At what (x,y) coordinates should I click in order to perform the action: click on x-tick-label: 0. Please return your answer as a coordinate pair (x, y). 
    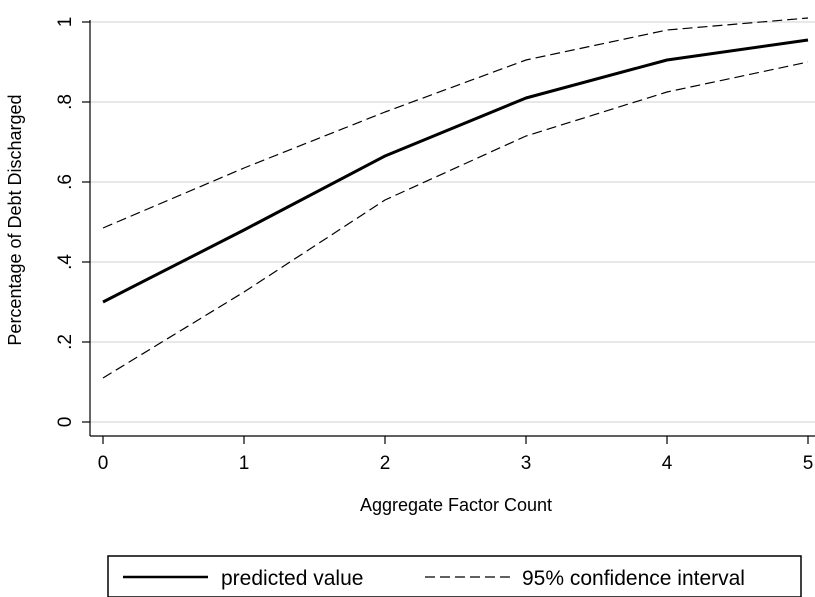
    Looking at the image, I should click on (103, 463).